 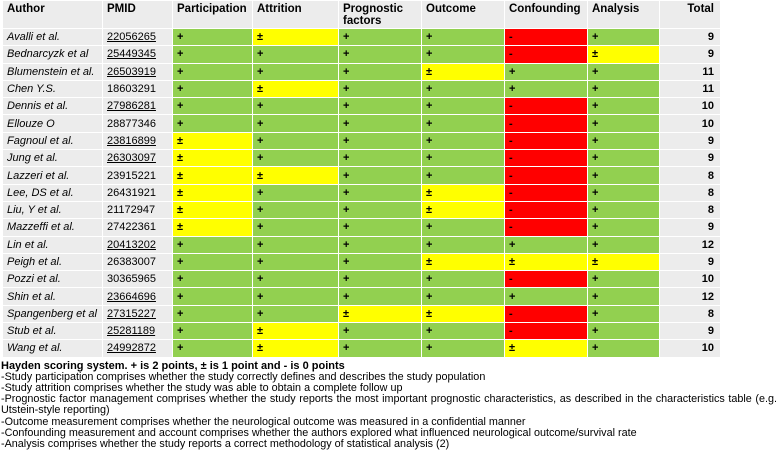 I want to click on score-confounding: +, so click(x=546, y=296).